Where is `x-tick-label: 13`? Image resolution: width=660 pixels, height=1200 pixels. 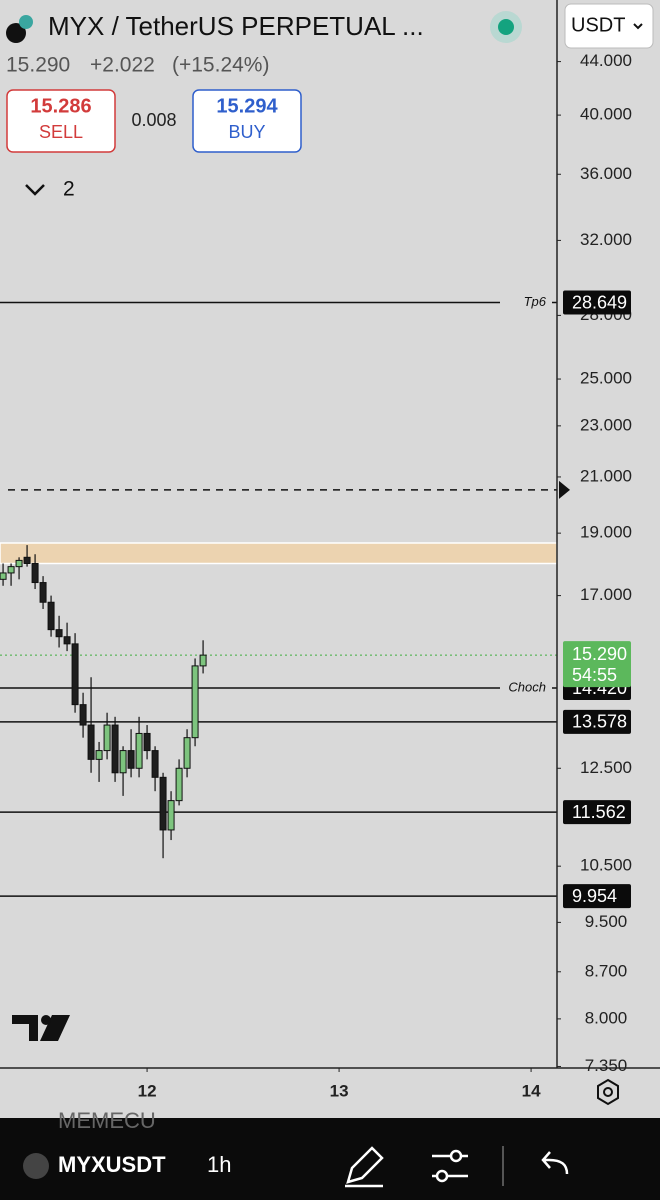
x-tick-label: 13 is located at coordinates (339, 1090).